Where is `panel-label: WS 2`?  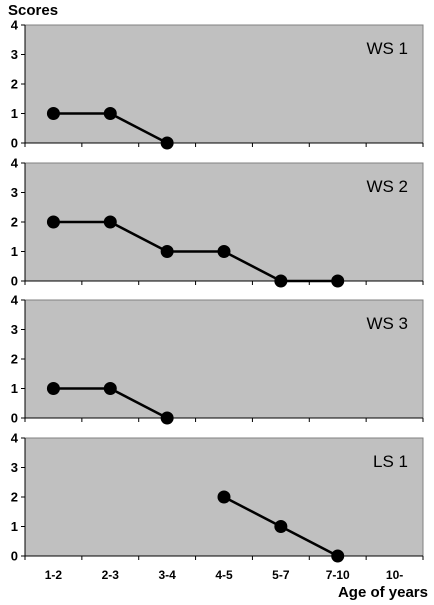
panel-label: WS 2 is located at coordinates (387, 186).